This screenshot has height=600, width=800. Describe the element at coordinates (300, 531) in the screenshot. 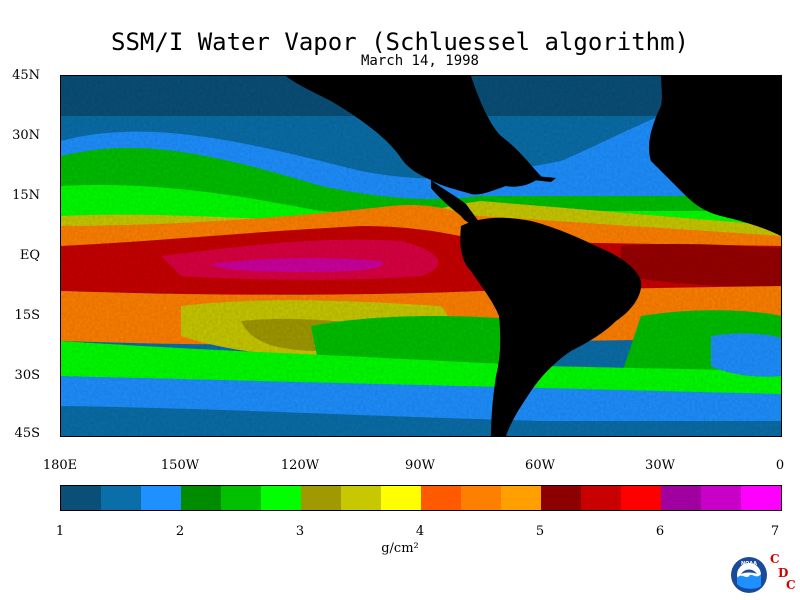

I see `colorbar-tick-3: 3` at that location.